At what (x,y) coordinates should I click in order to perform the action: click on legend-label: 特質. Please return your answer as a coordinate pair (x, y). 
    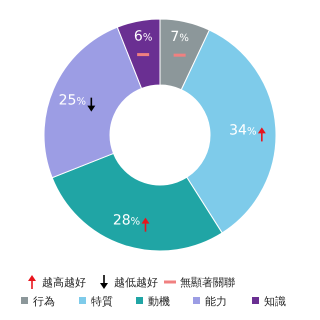
    Looking at the image, I should click on (102, 301).